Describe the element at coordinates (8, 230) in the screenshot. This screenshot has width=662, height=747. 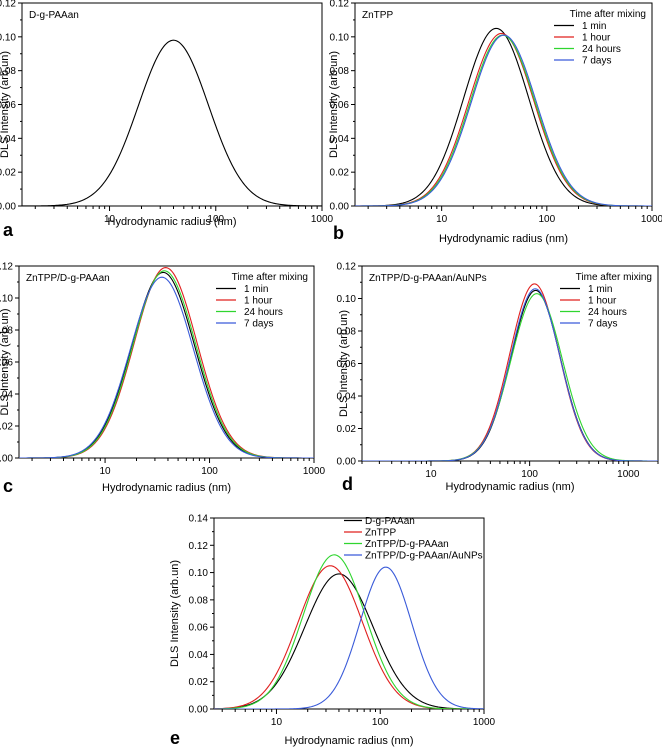
I see `panel-letter: a` at that location.